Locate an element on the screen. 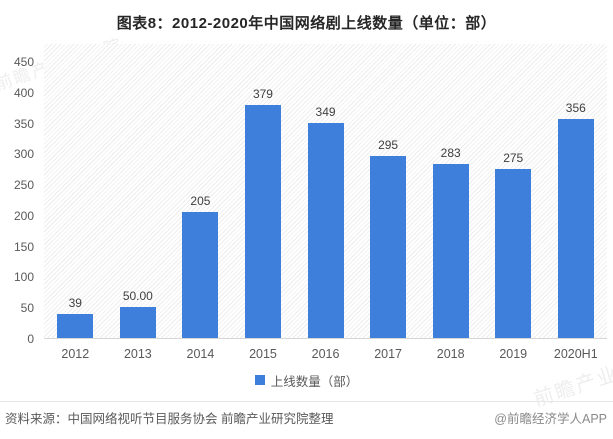 This screenshot has width=613, height=439. bar-column-2013: 50.00 is located at coordinates (138, 191).